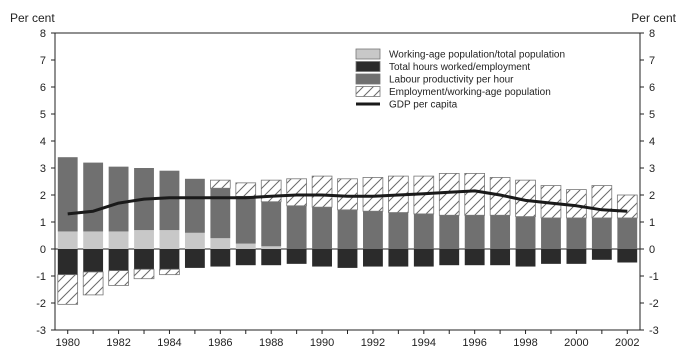 The image size is (685, 350). What do you see at coordinates (169, 343) in the screenshot?
I see `x-tick-label: 1984` at bounding box center [169, 343].